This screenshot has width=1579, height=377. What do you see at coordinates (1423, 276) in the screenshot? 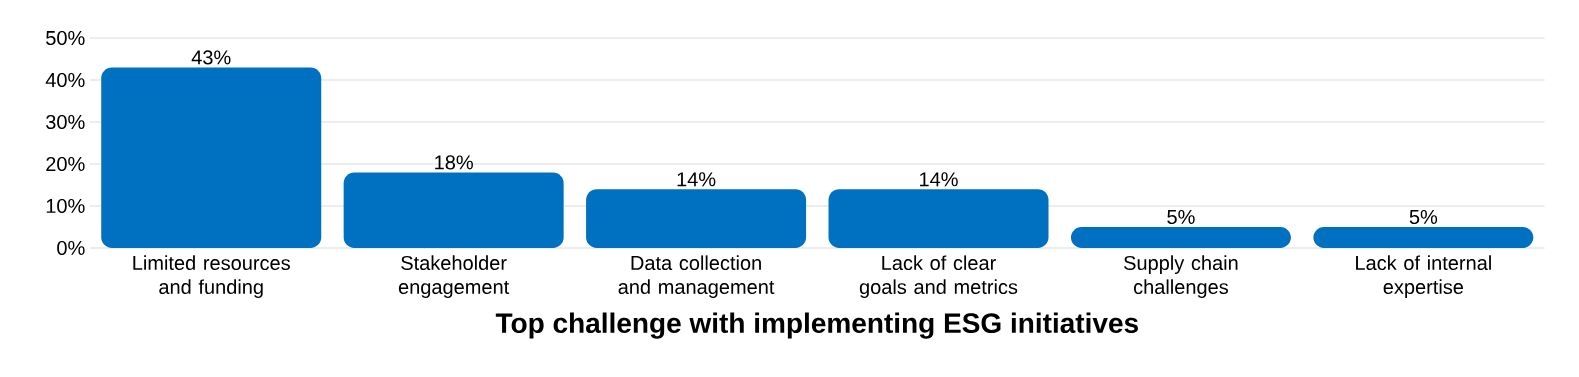
I see `x-tick-label: Lack of internal expertise` at bounding box center [1423, 276].